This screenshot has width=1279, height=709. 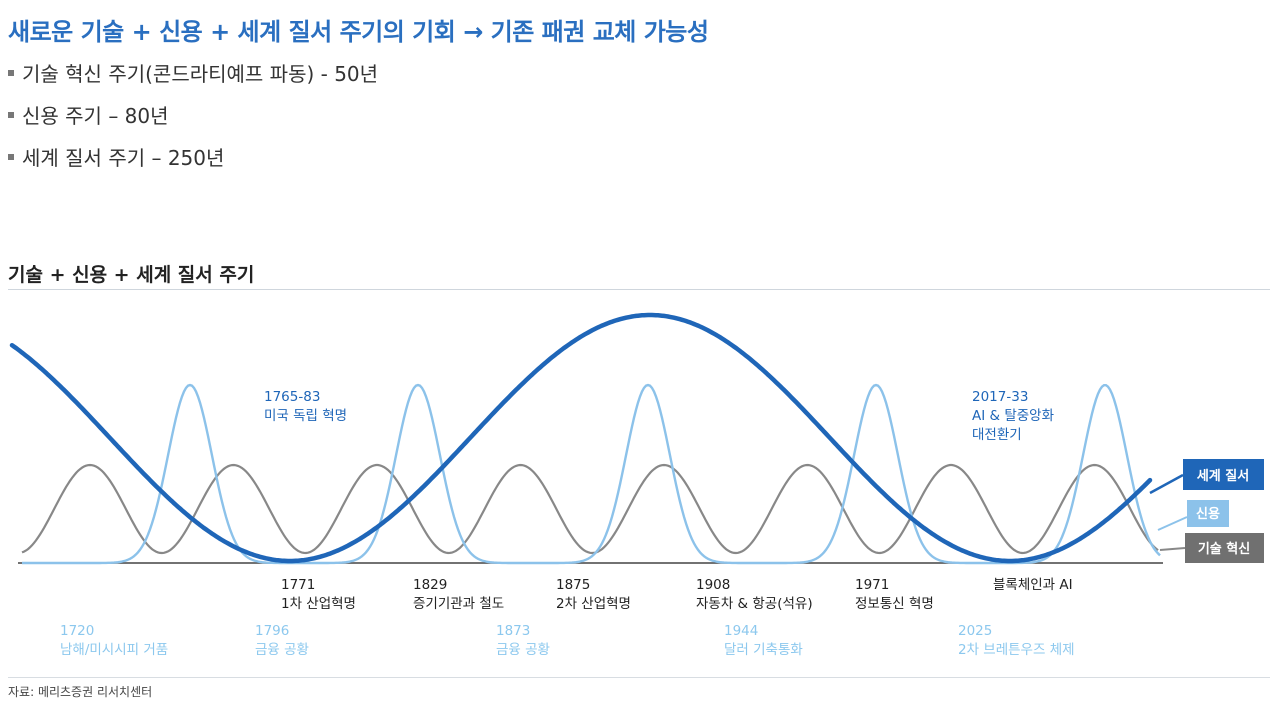 What do you see at coordinates (1033, 585) in the screenshot?
I see `axis-event-label: 블록체인과 AI` at bounding box center [1033, 585].